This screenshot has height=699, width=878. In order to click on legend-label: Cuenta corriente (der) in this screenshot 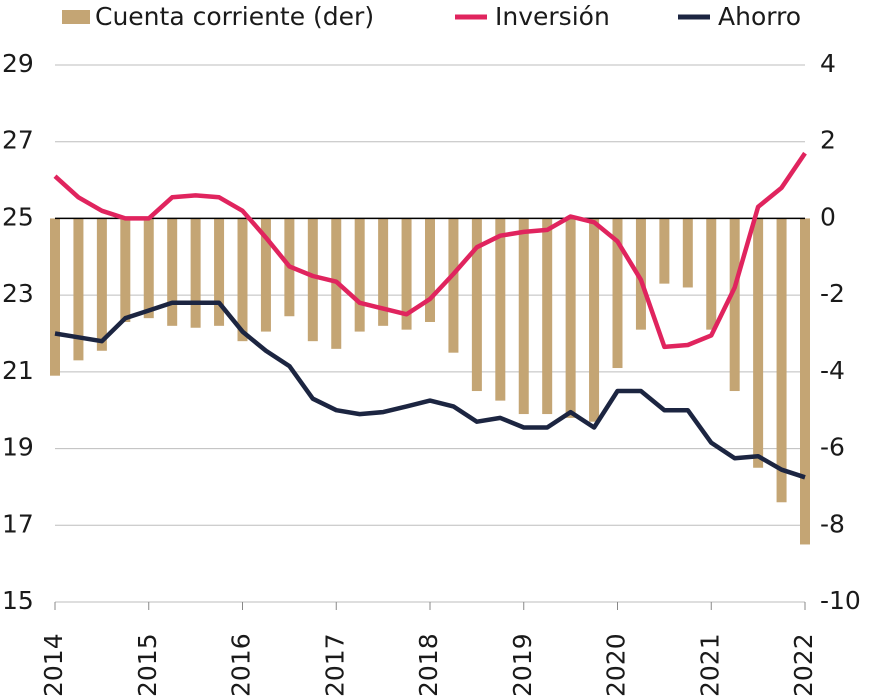, I will do `click(234, 16)`.